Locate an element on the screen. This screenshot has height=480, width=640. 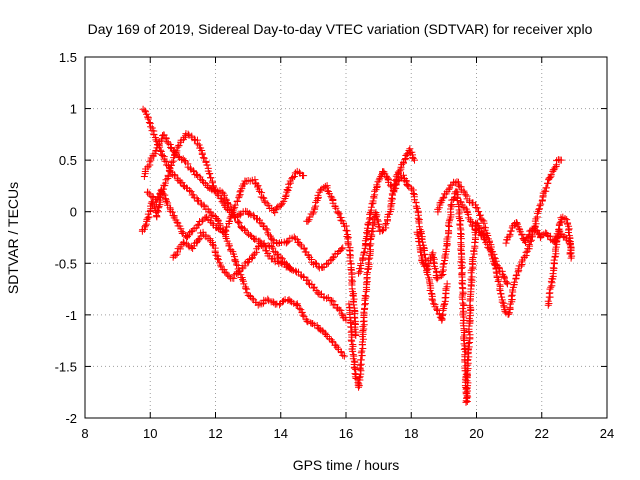
series-track-k is located at coordinates (511, 237).